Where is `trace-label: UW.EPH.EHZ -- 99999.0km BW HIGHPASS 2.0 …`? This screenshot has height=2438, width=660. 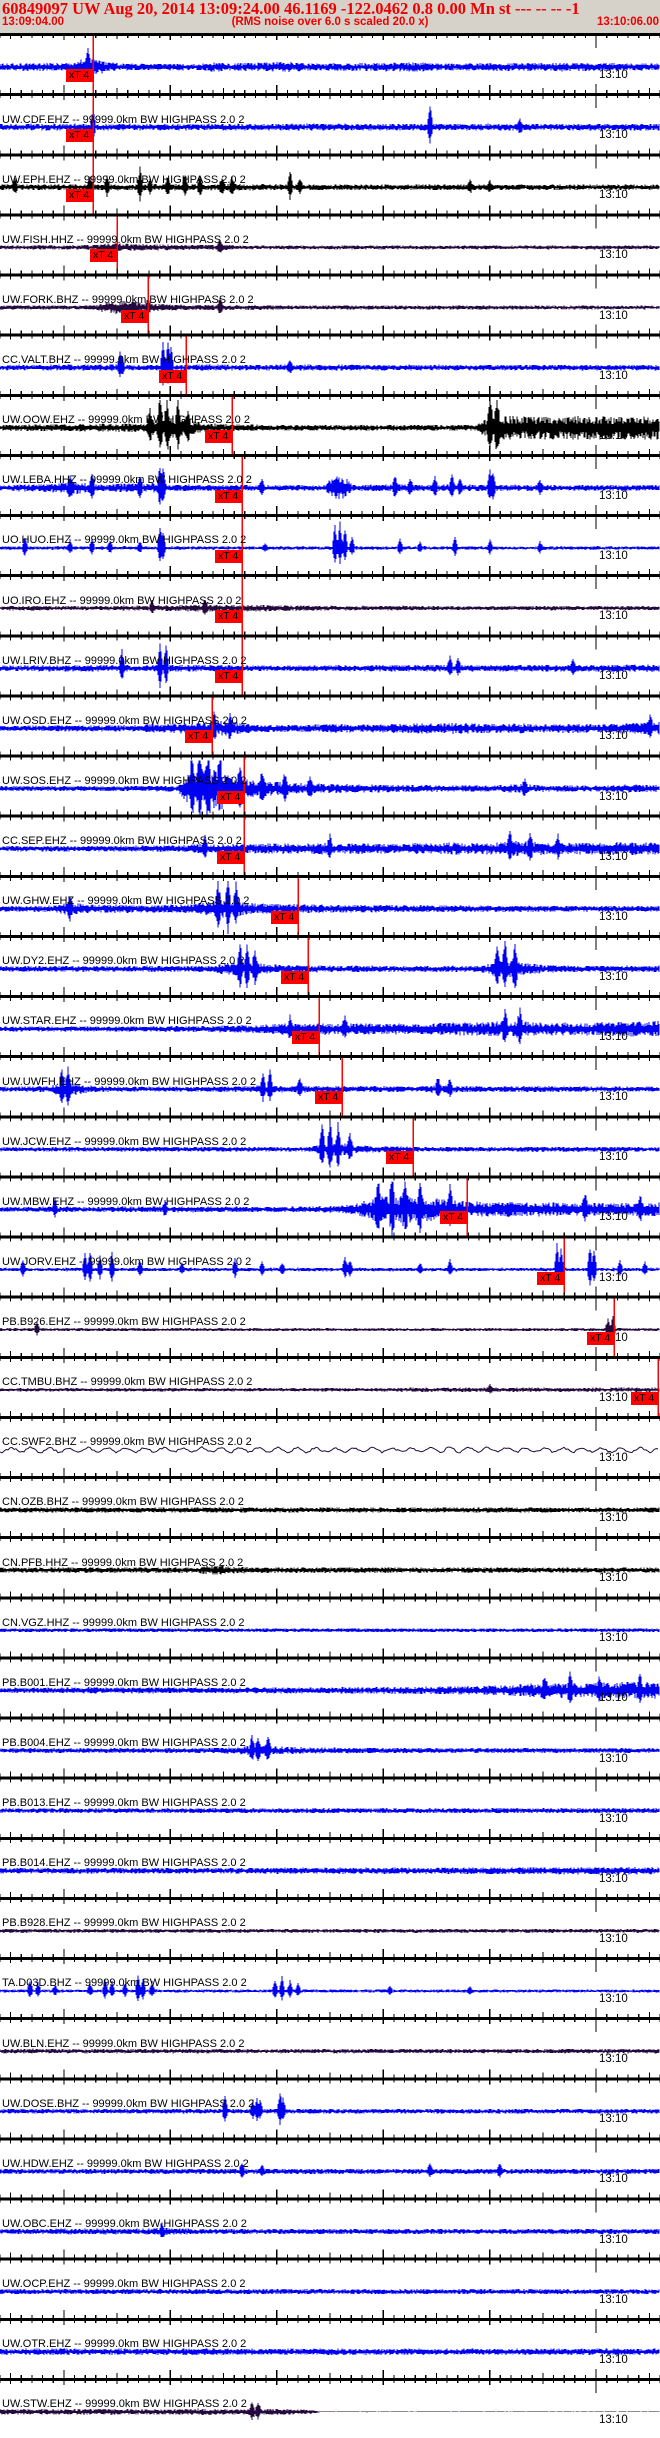
trace-label: UW.EPH.EHZ -- 99999.0km BW HIGHPASS 2.0 … is located at coordinates (124, 179).